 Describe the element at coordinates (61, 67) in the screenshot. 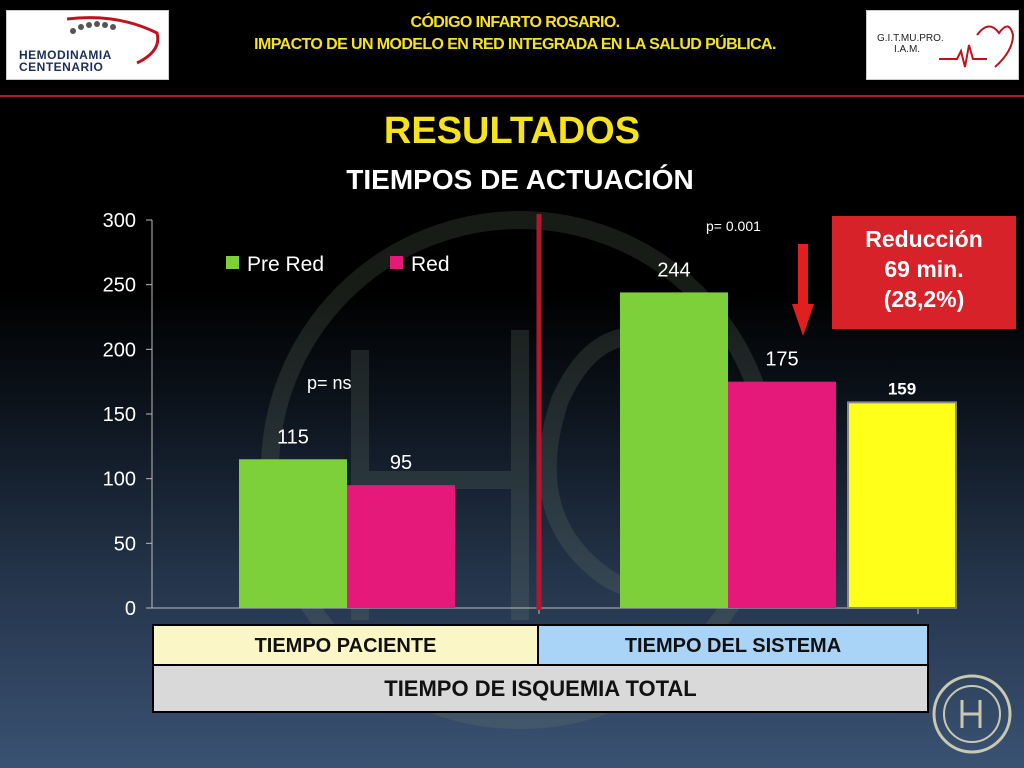

I see `logo-left-line2: CENTENARIO` at that location.